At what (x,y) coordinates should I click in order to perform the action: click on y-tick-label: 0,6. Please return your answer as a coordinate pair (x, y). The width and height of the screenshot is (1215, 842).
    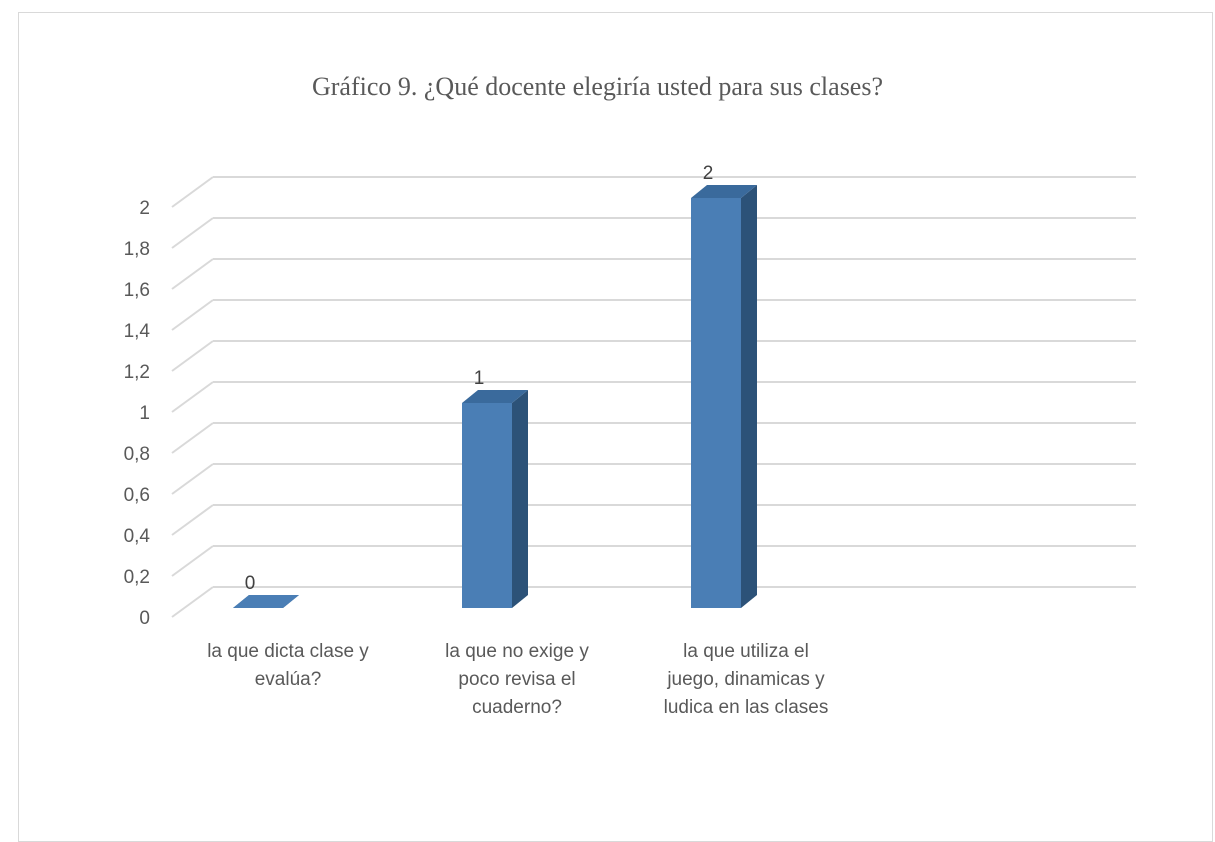
    Looking at the image, I should click on (137, 495).